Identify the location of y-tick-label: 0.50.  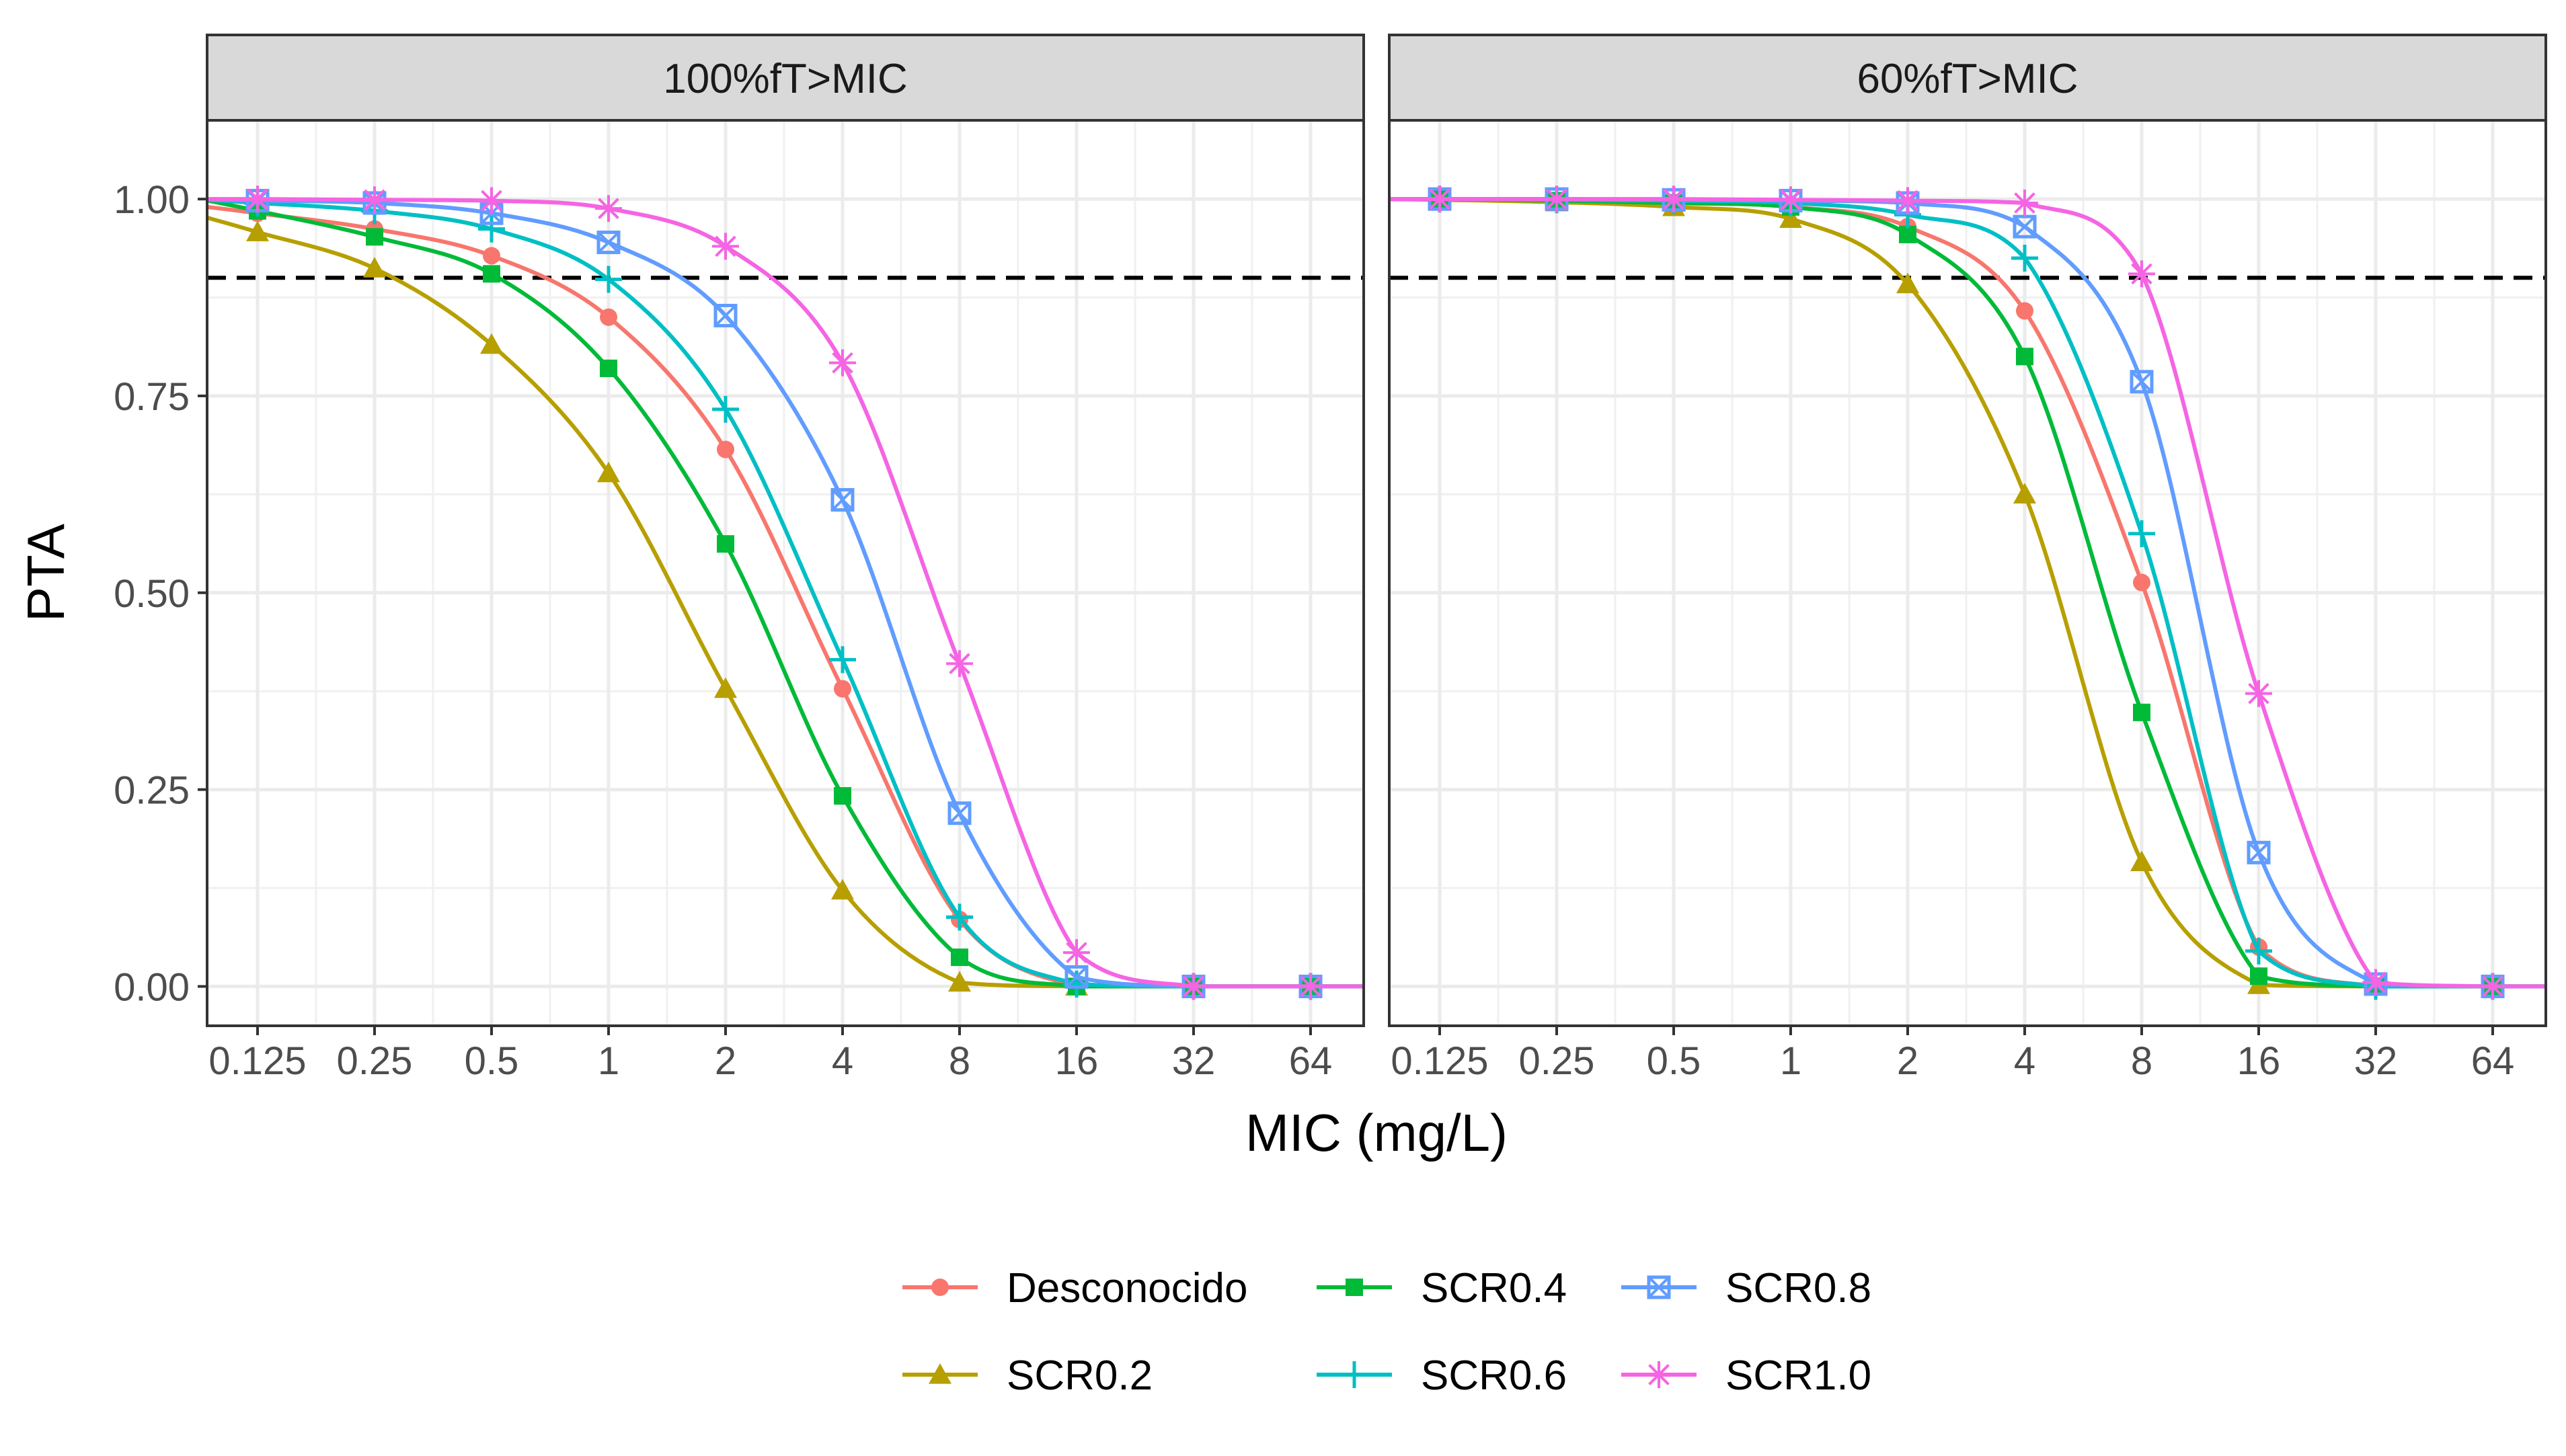
(152, 594).